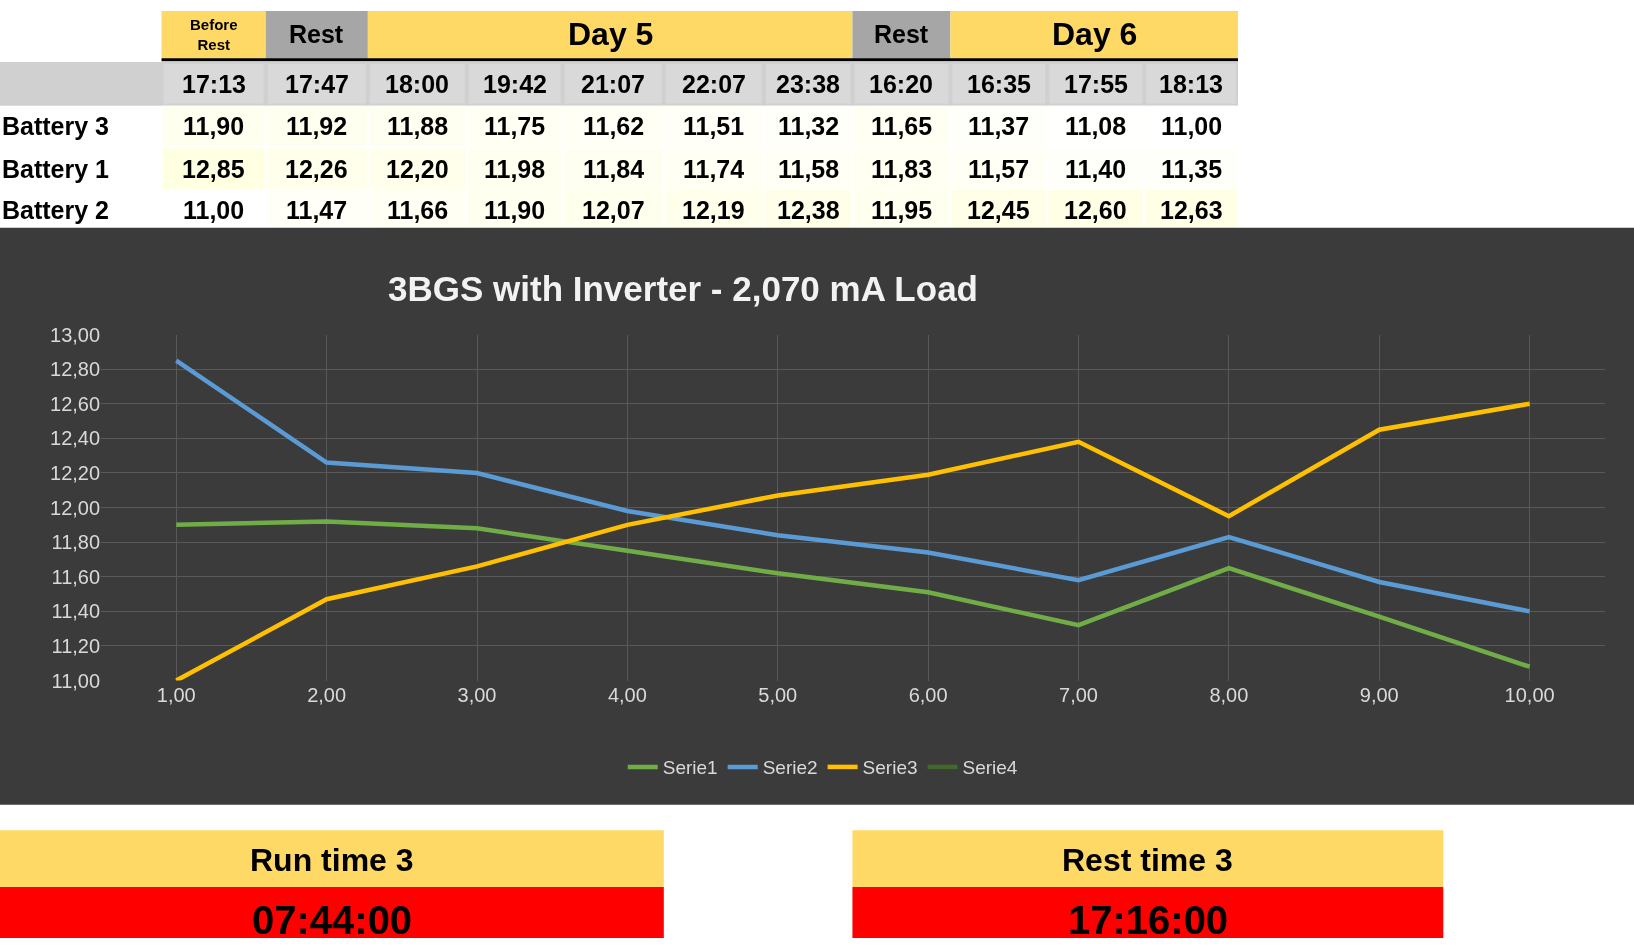 Image resolution: width=1634 pixels, height=949 pixels. What do you see at coordinates (1529, 694) in the screenshot?
I see `x-tick-label: 10,00` at bounding box center [1529, 694].